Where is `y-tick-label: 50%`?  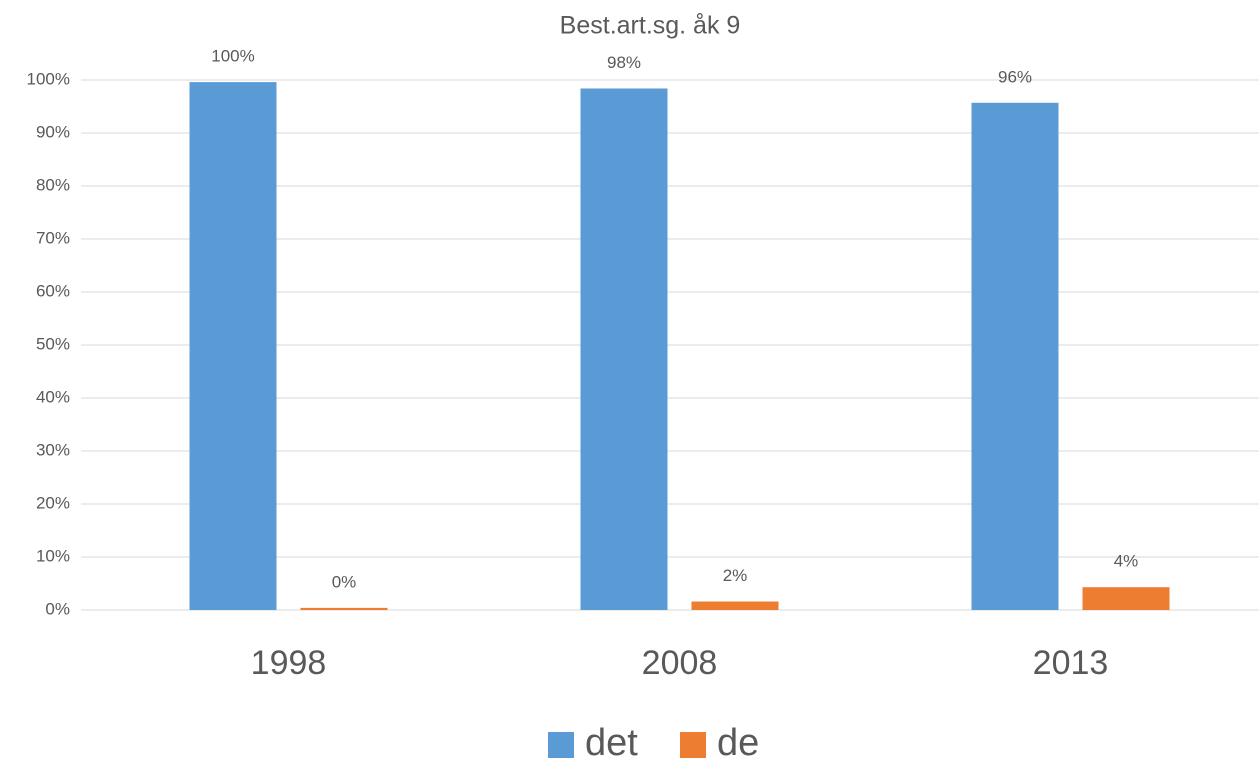 y-tick-label: 50% is located at coordinates (53, 343).